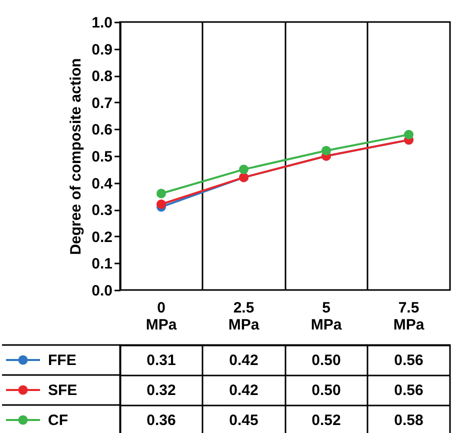 The height and width of the screenshot is (433, 457). I want to click on y-tick-label: 0.2, so click(102, 237).